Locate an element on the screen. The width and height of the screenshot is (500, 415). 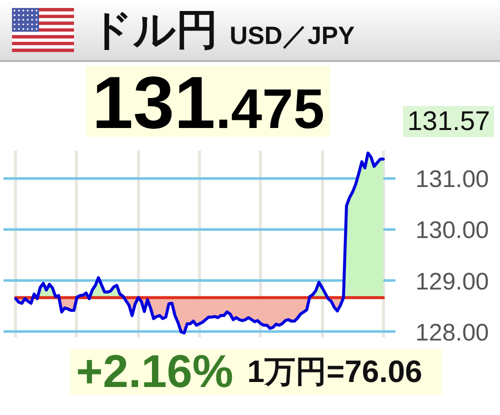
y-tick-label: 130.00 is located at coordinates (452, 230).